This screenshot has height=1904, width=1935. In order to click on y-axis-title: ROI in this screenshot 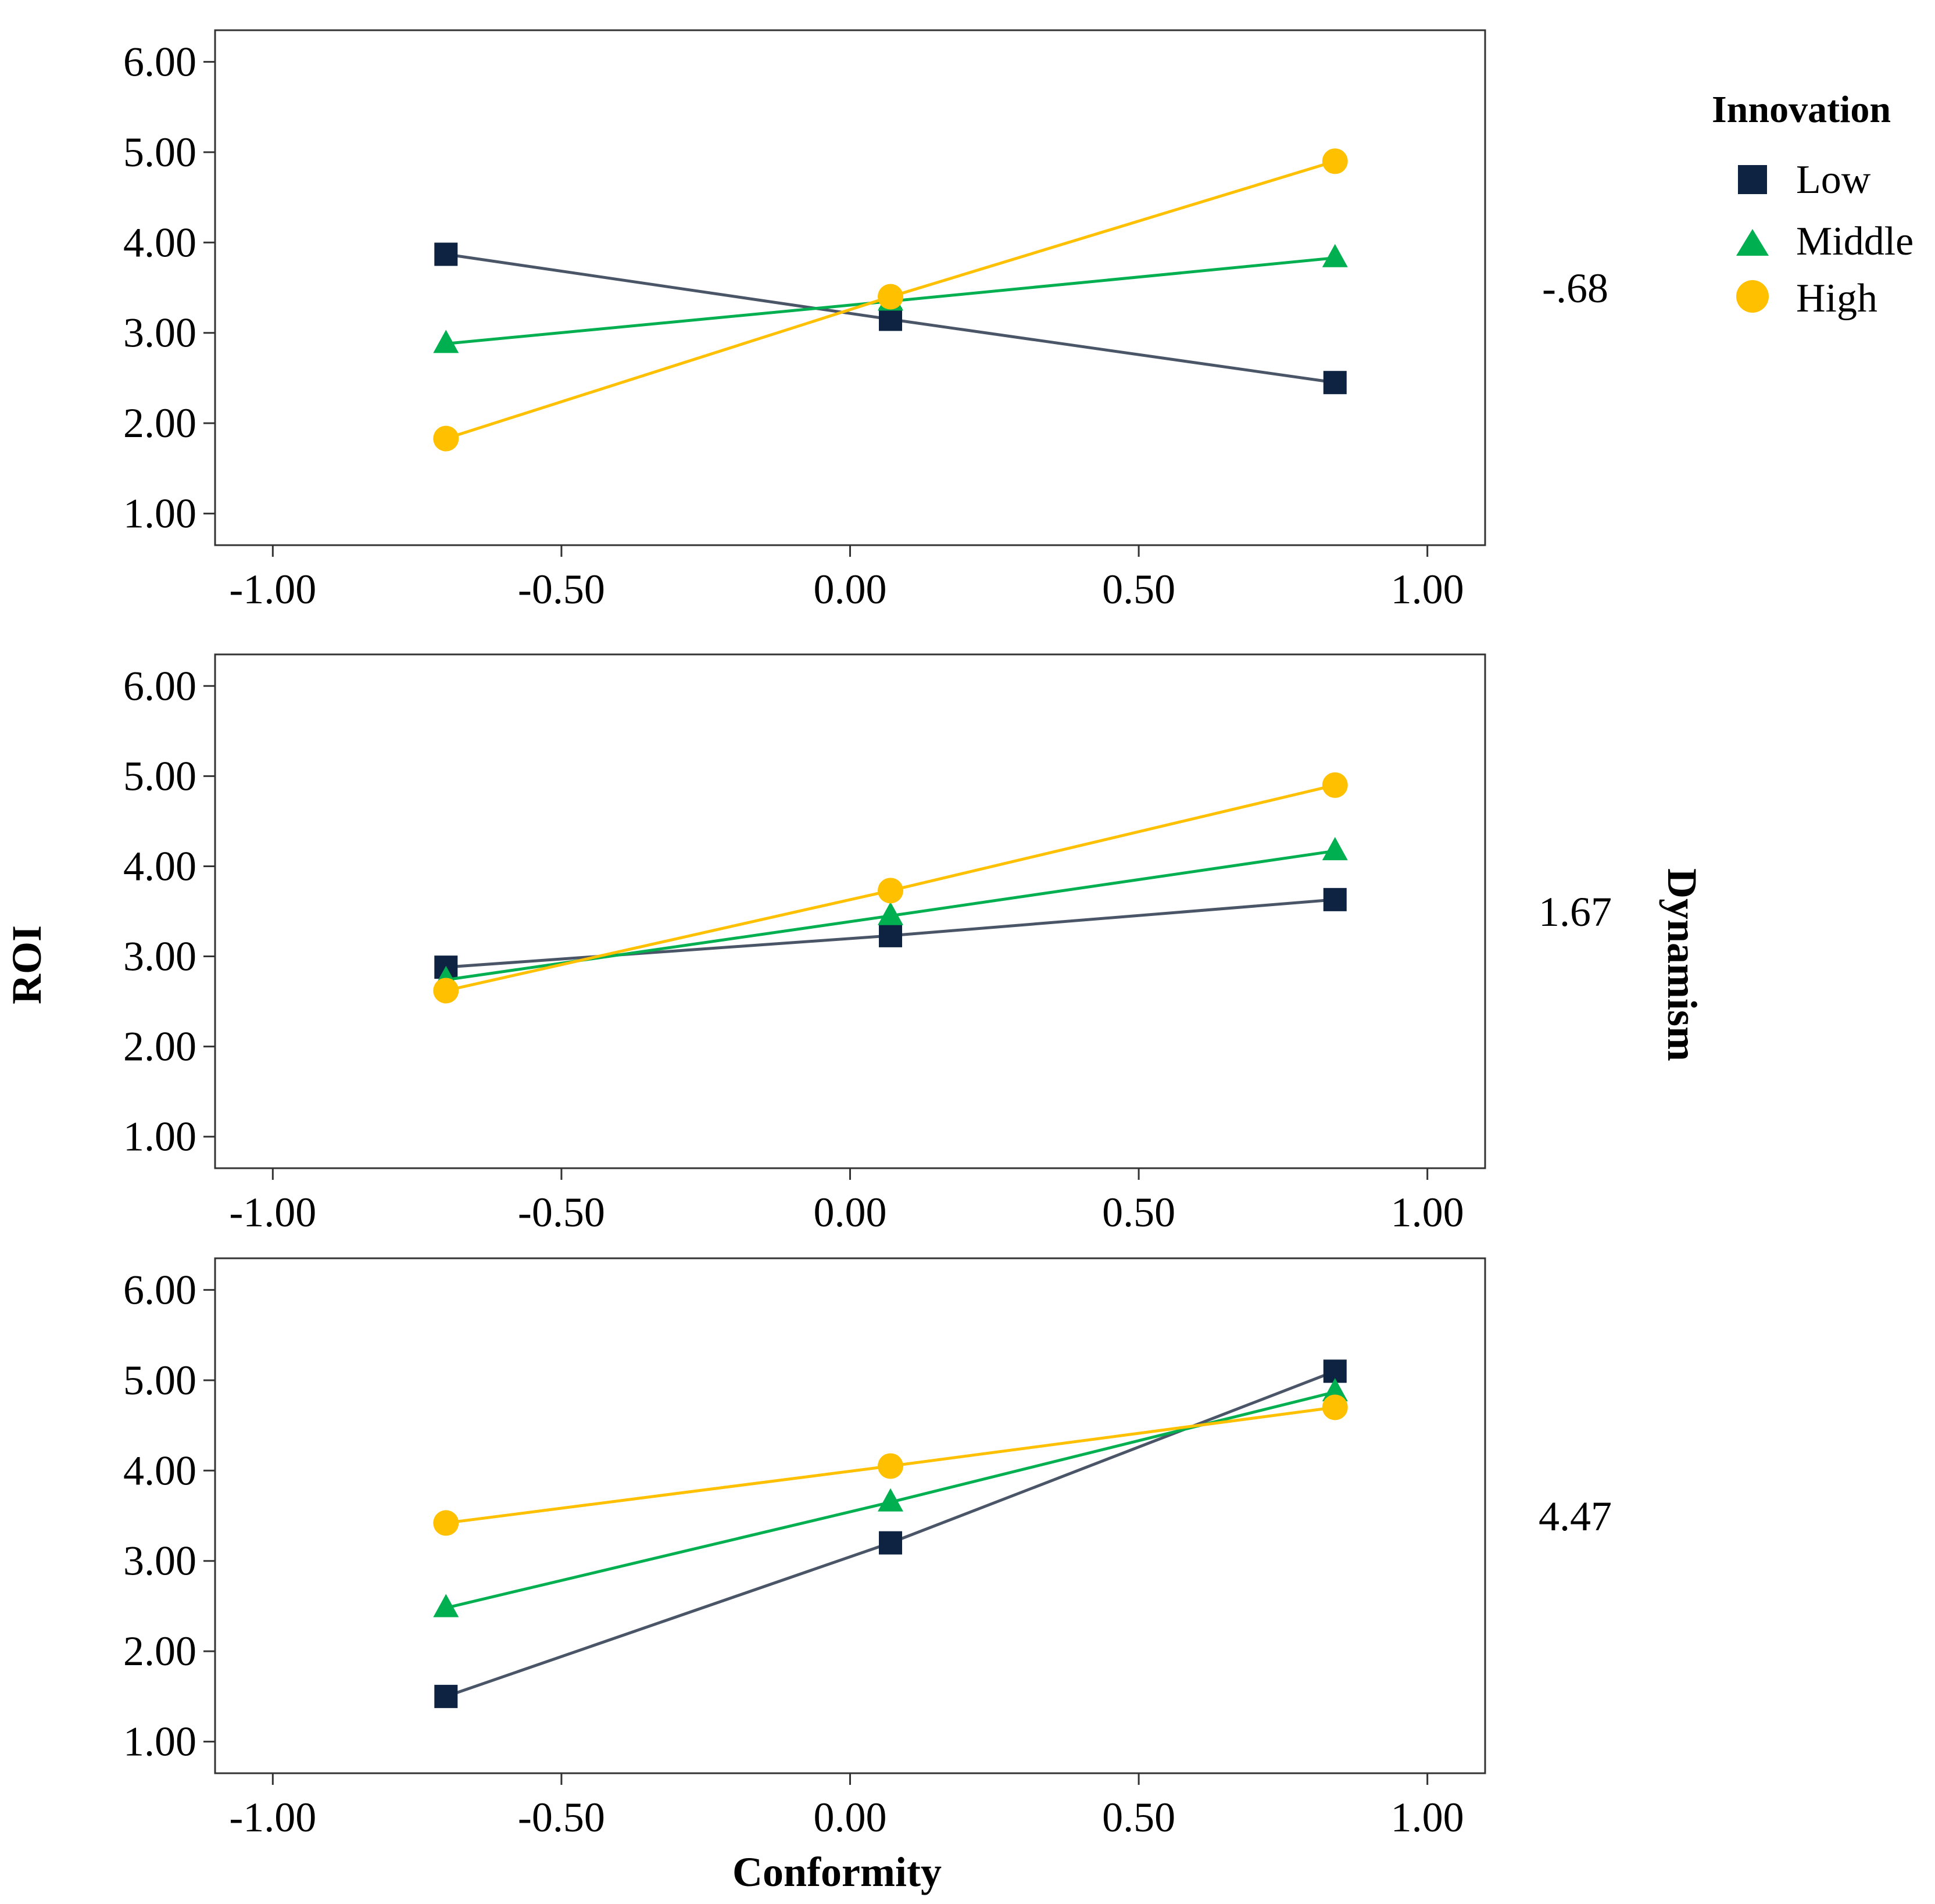, I will do `click(26, 965)`.